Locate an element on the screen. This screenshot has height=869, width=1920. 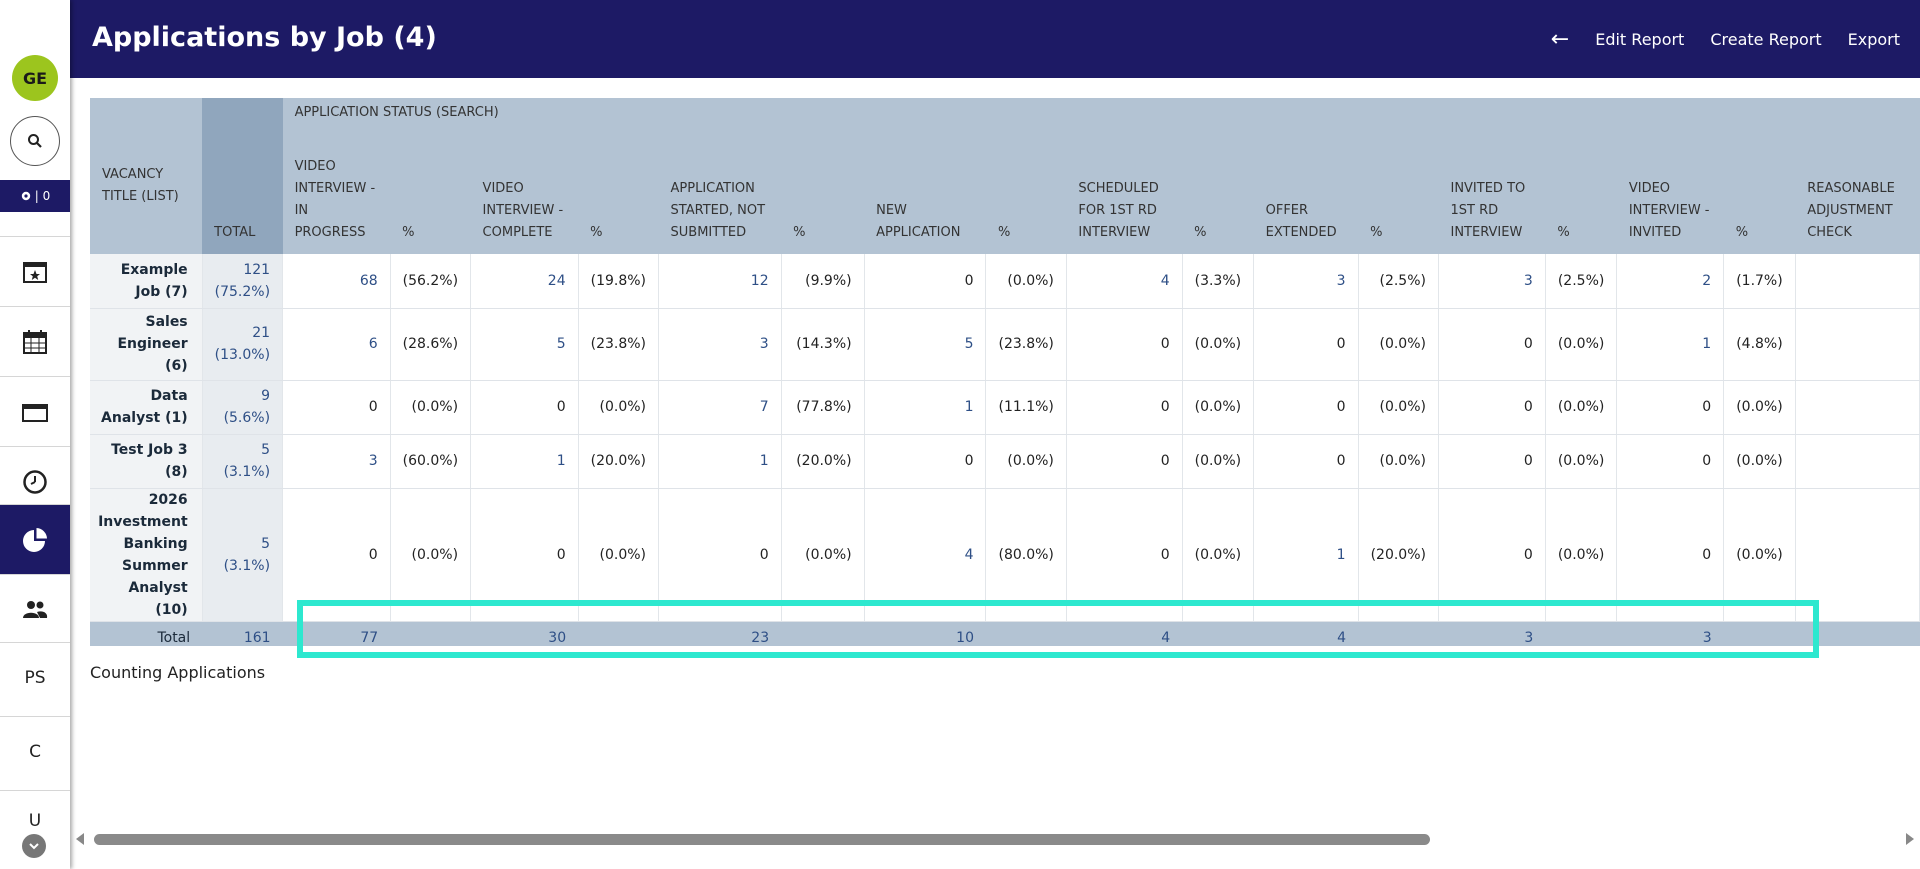
status-column-header: SCHEDULED FOR 1ST RD INTERVIEW is located at coordinates (1124, 191).